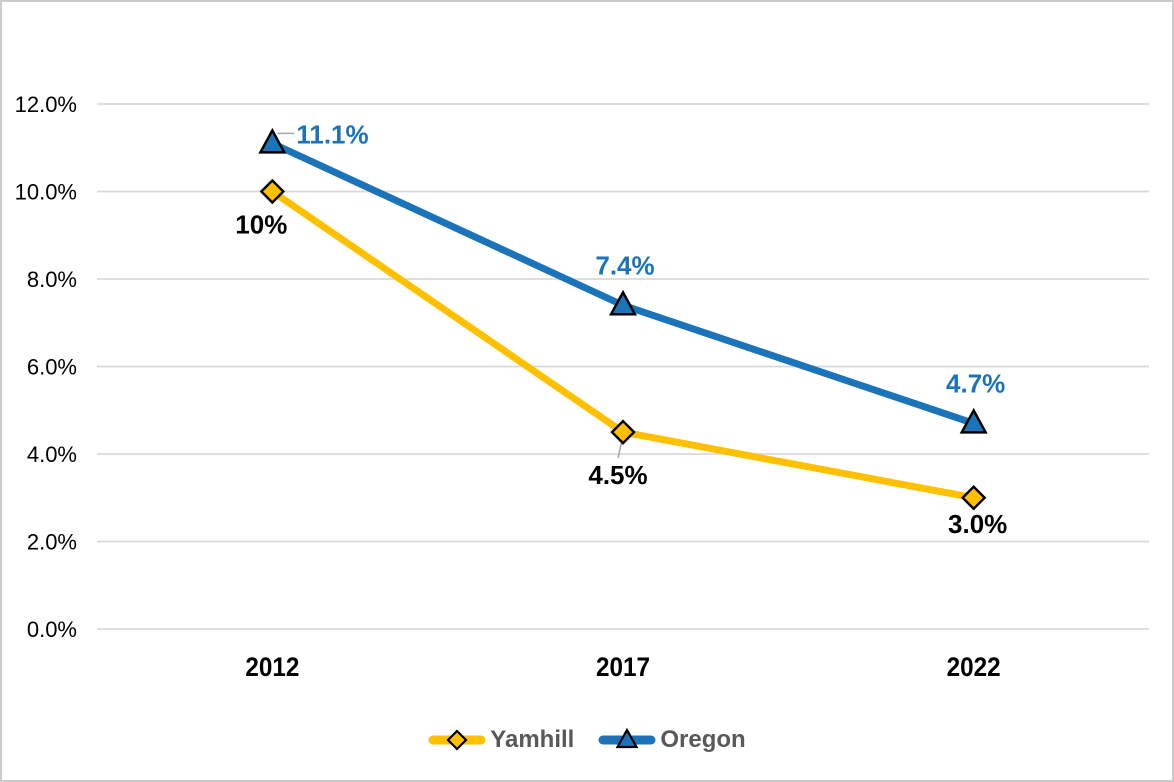  What do you see at coordinates (587, 740) in the screenshot?
I see `chart-legend: Yamhill Oregon` at bounding box center [587, 740].